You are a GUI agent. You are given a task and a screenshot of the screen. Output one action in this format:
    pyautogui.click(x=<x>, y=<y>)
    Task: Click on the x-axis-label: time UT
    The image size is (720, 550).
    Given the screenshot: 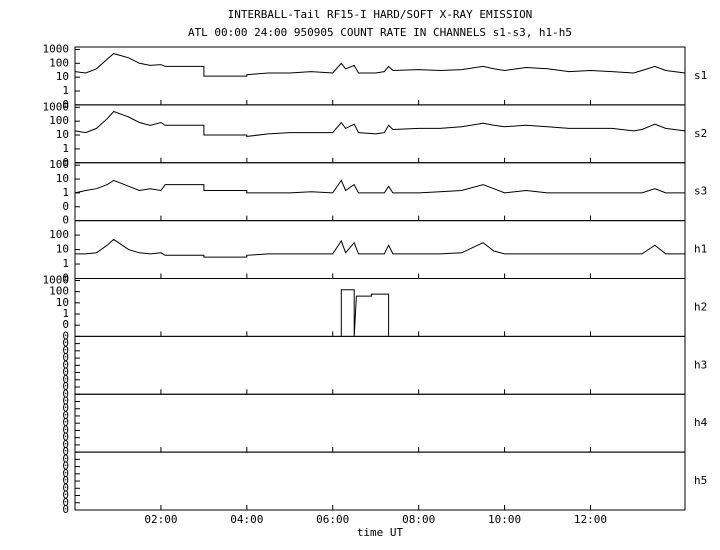 What is the action you would take?
    pyautogui.click(x=380, y=532)
    